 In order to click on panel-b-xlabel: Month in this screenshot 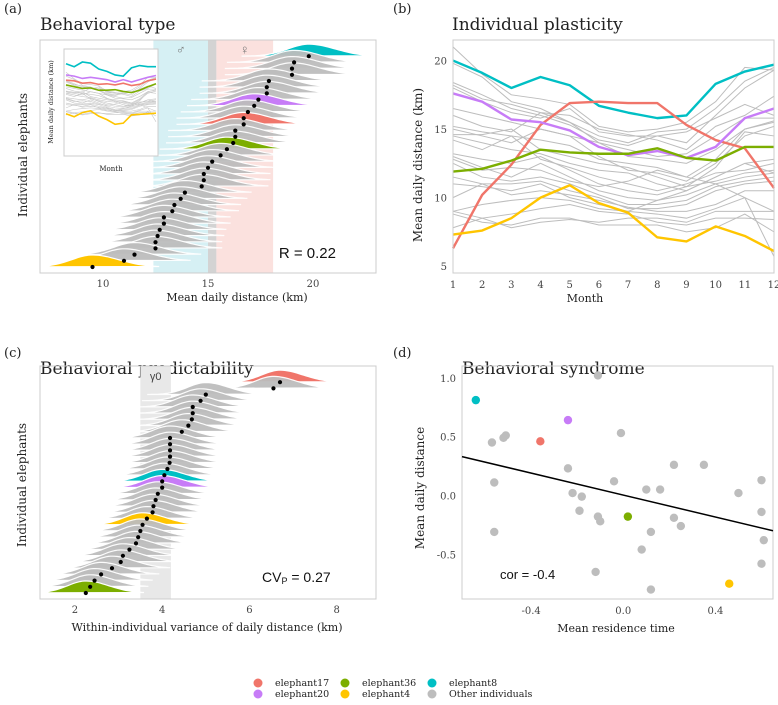, I will do `click(585, 298)`.